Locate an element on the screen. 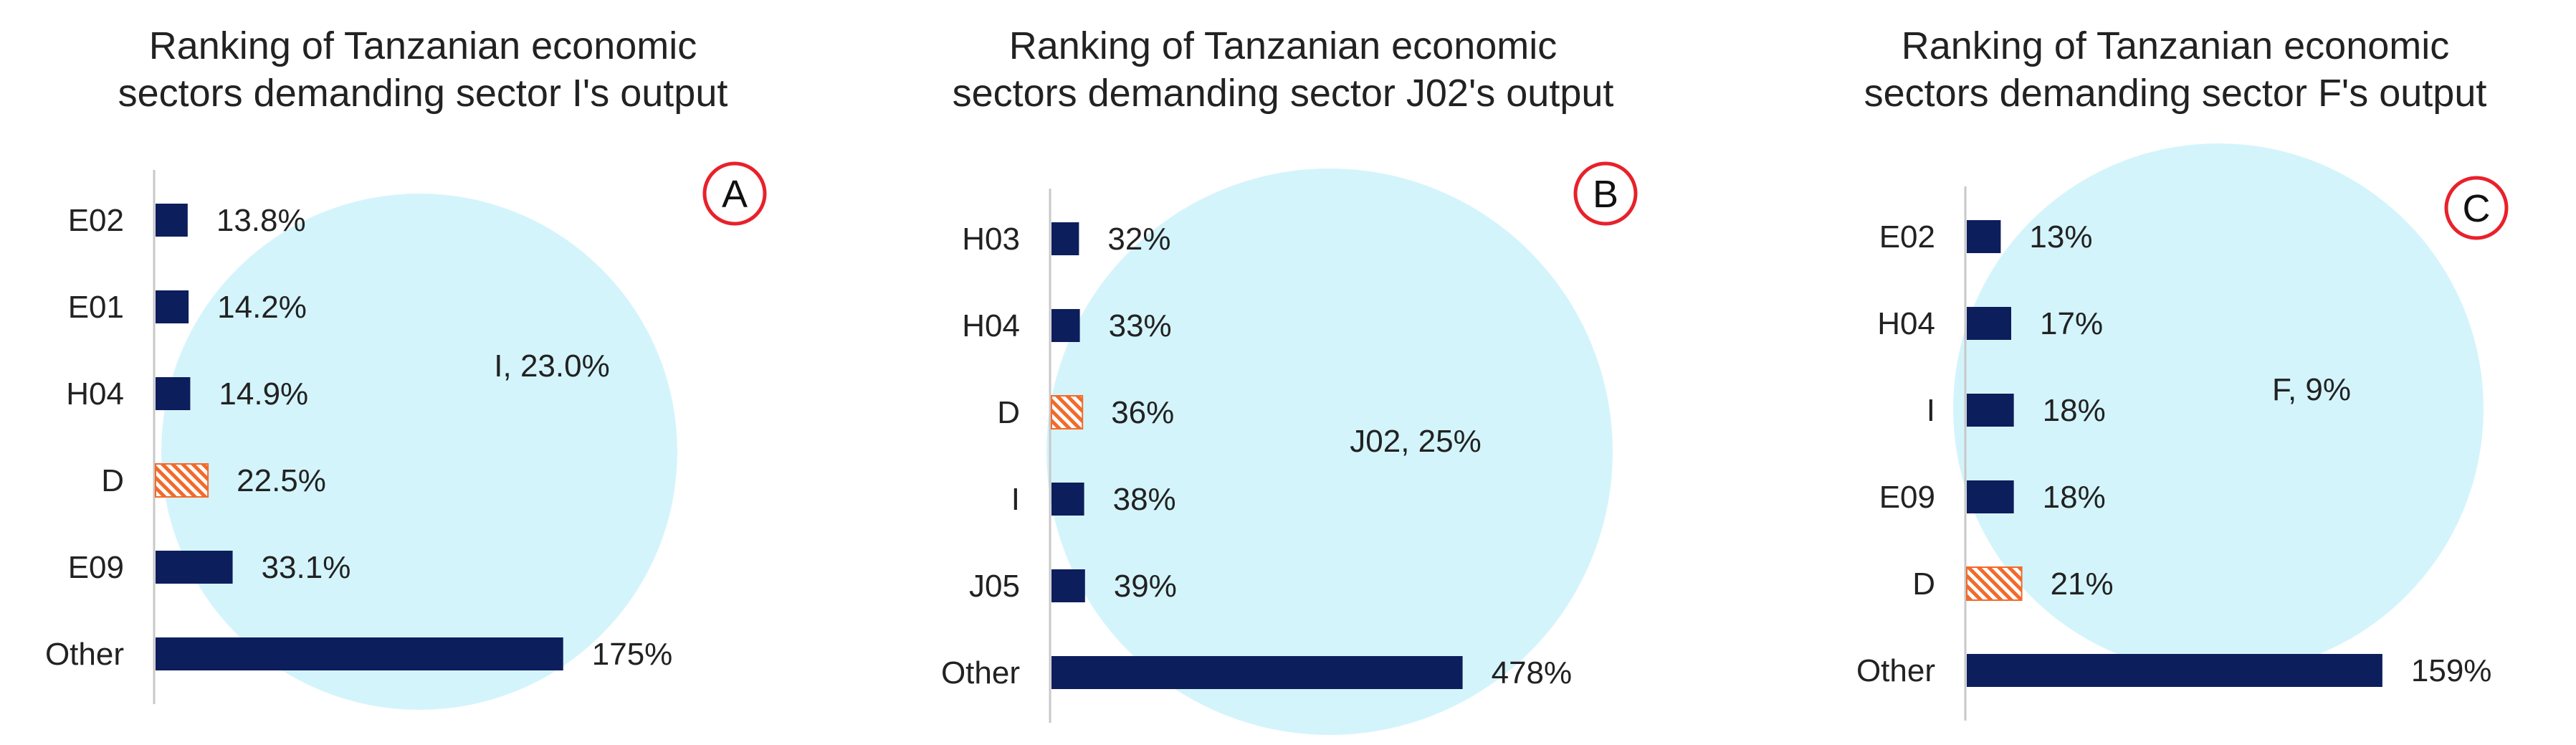 This screenshot has height=745, width=2576. data-label: 13.8% is located at coordinates (261, 220).